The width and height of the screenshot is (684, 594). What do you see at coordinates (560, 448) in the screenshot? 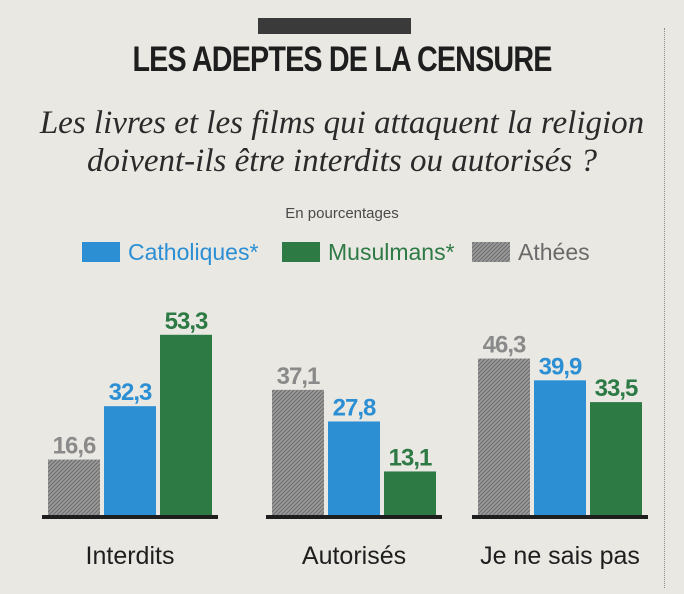
I see `bar-je-ne-sais-pas-catholiques` at bounding box center [560, 448].